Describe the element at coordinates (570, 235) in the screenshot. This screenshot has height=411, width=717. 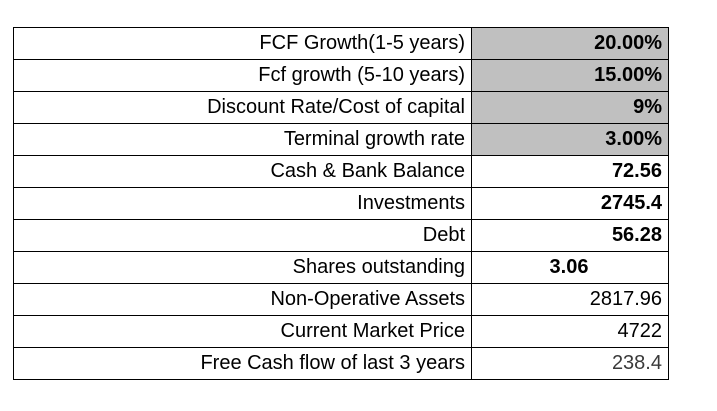
I see `value-cell: 56.28` at that location.